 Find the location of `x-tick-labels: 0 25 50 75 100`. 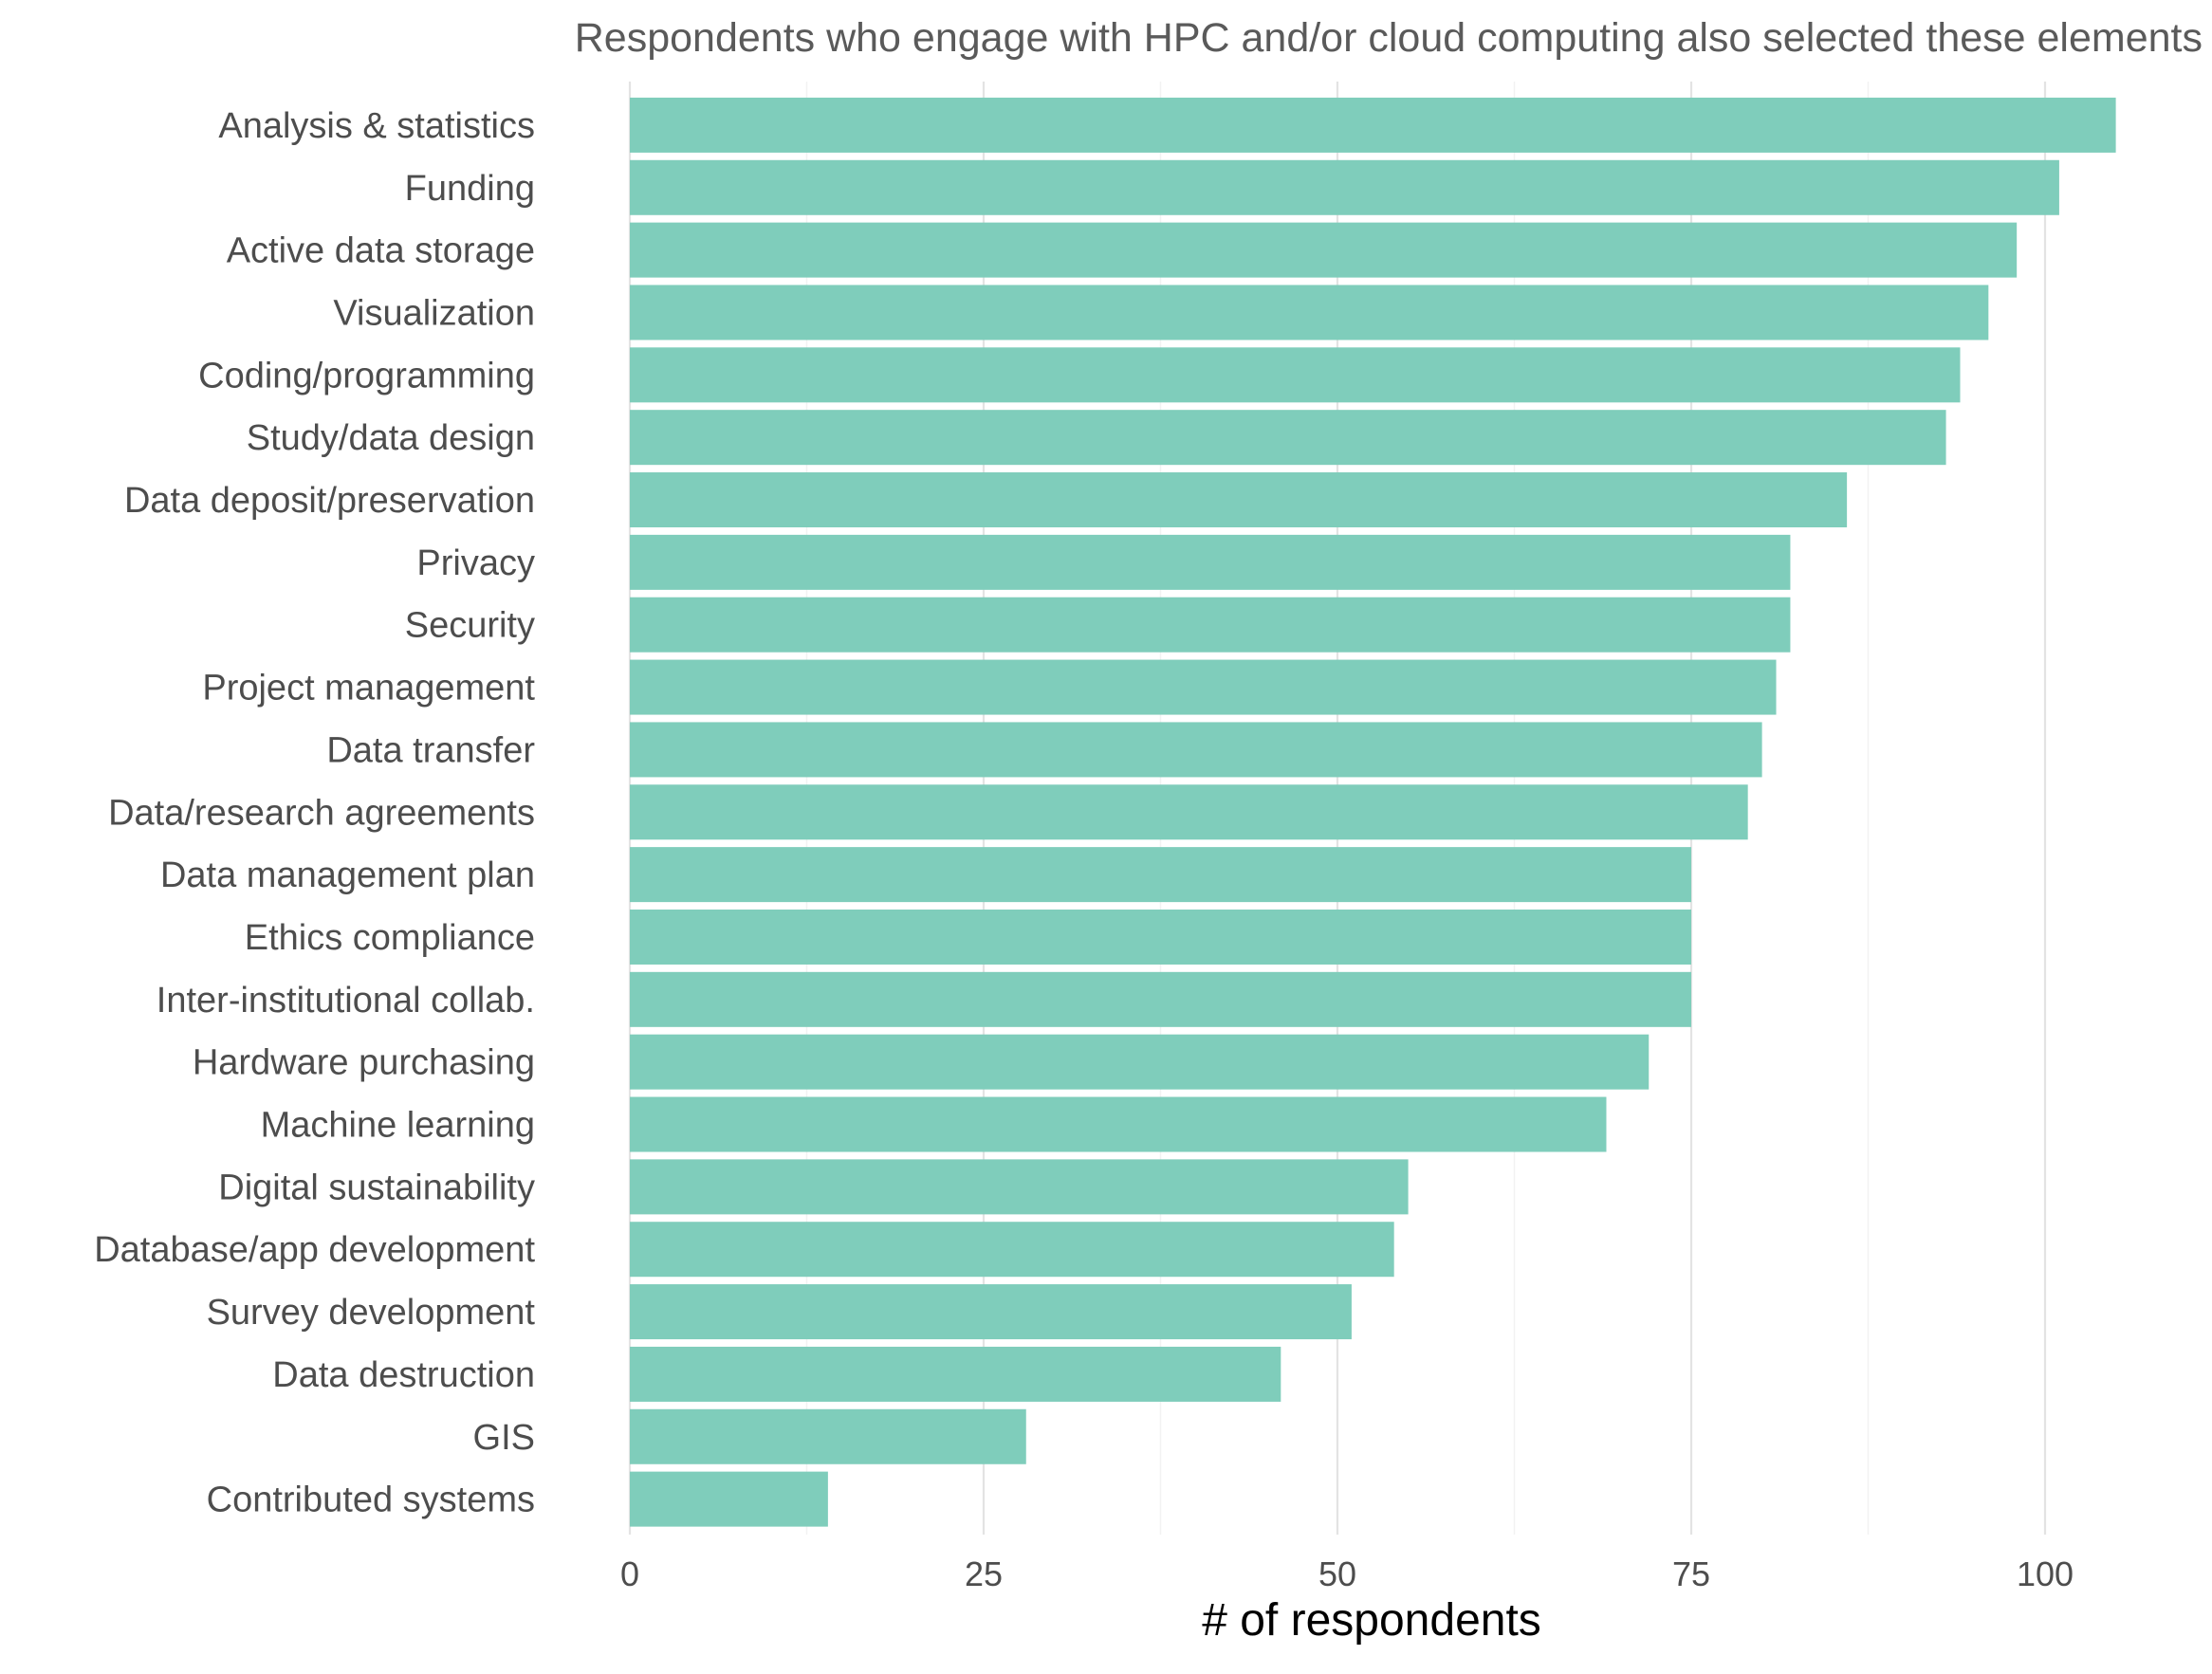

x-tick-labels: 0 25 50 75 100 is located at coordinates (1347, 1573).